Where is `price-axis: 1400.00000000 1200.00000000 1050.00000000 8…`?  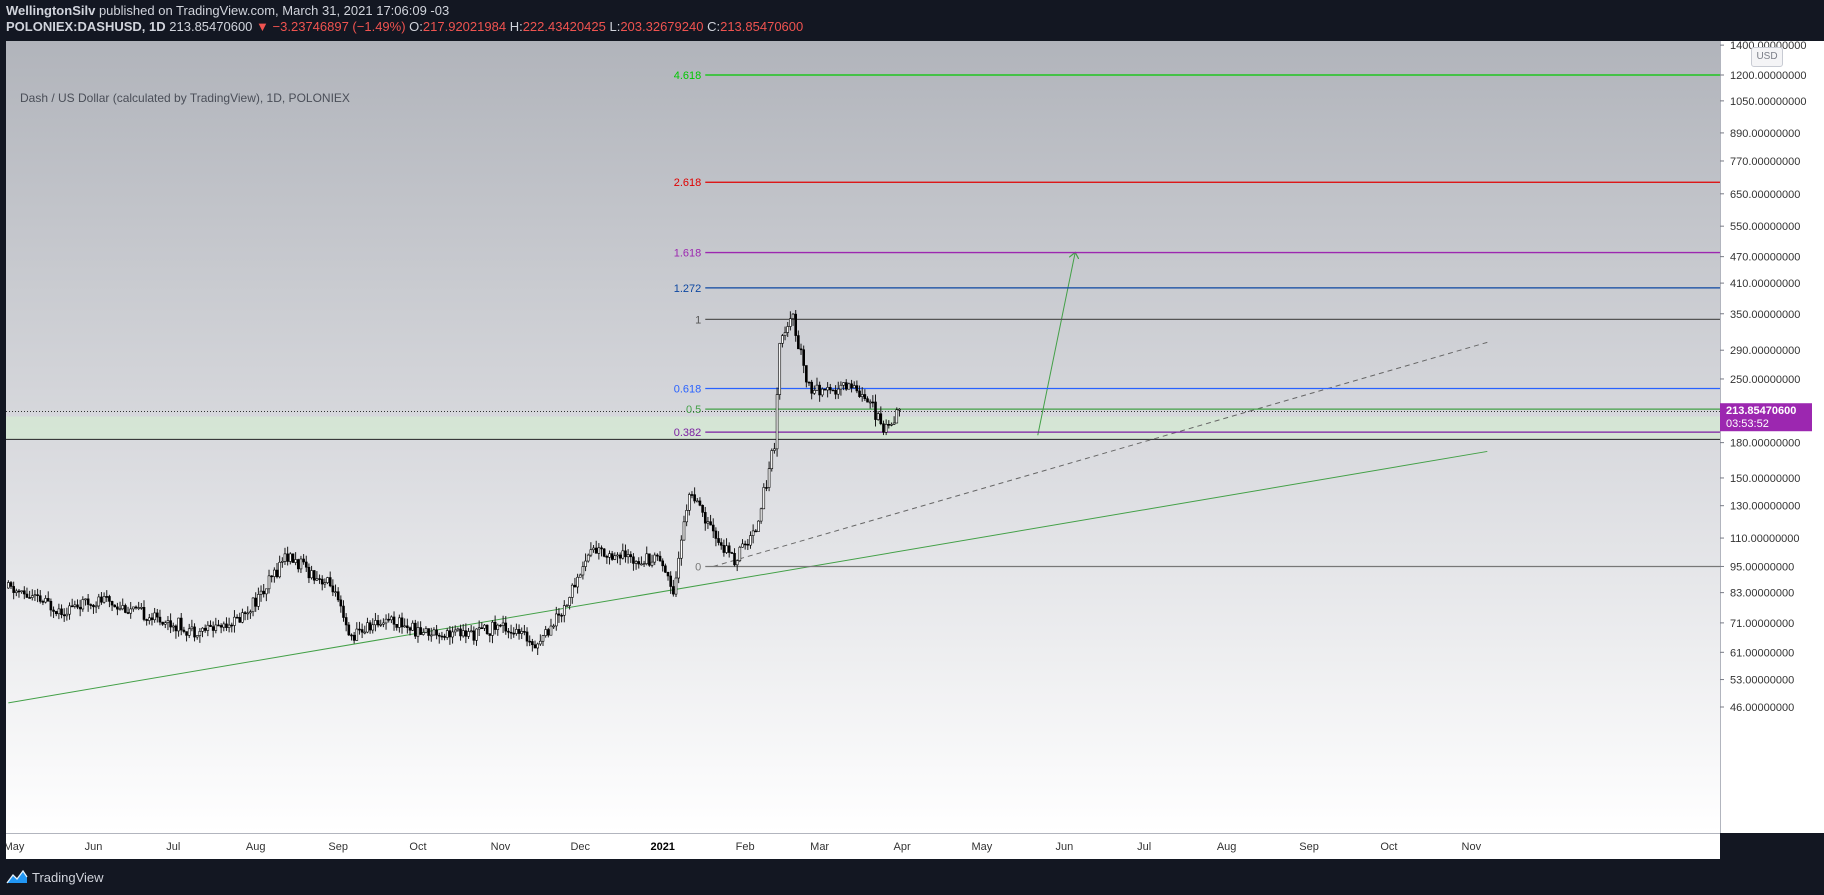
price-axis: 1400.00000000 1200.00000000 1050.00000000 8… is located at coordinates (1772, 436).